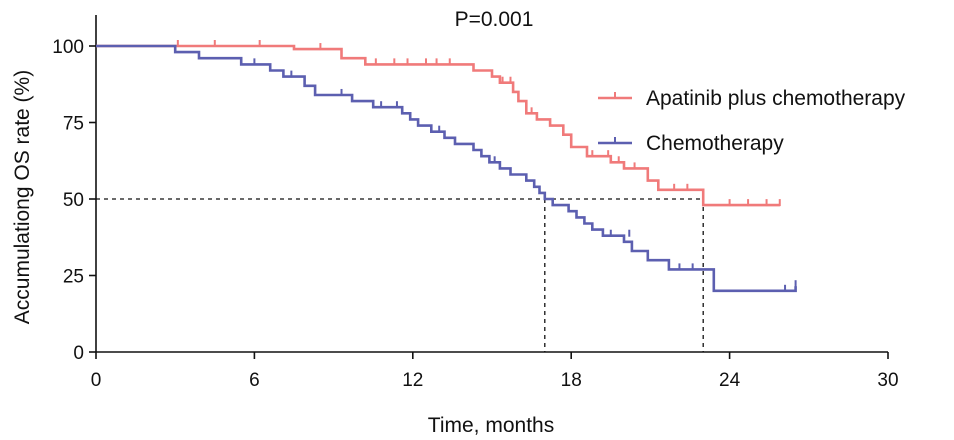 Image resolution: width=954 pixels, height=440 pixels. What do you see at coordinates (68, 47) in the screenshot?
I see `y-tick-label: 100` at bounding box center [68, 47].